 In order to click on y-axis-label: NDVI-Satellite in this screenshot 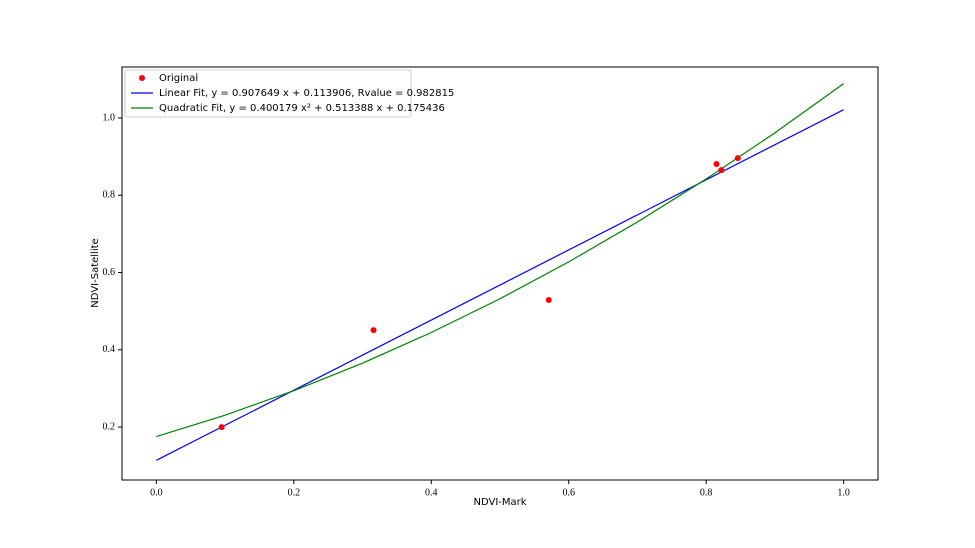, I will do `click(95, 272)`.